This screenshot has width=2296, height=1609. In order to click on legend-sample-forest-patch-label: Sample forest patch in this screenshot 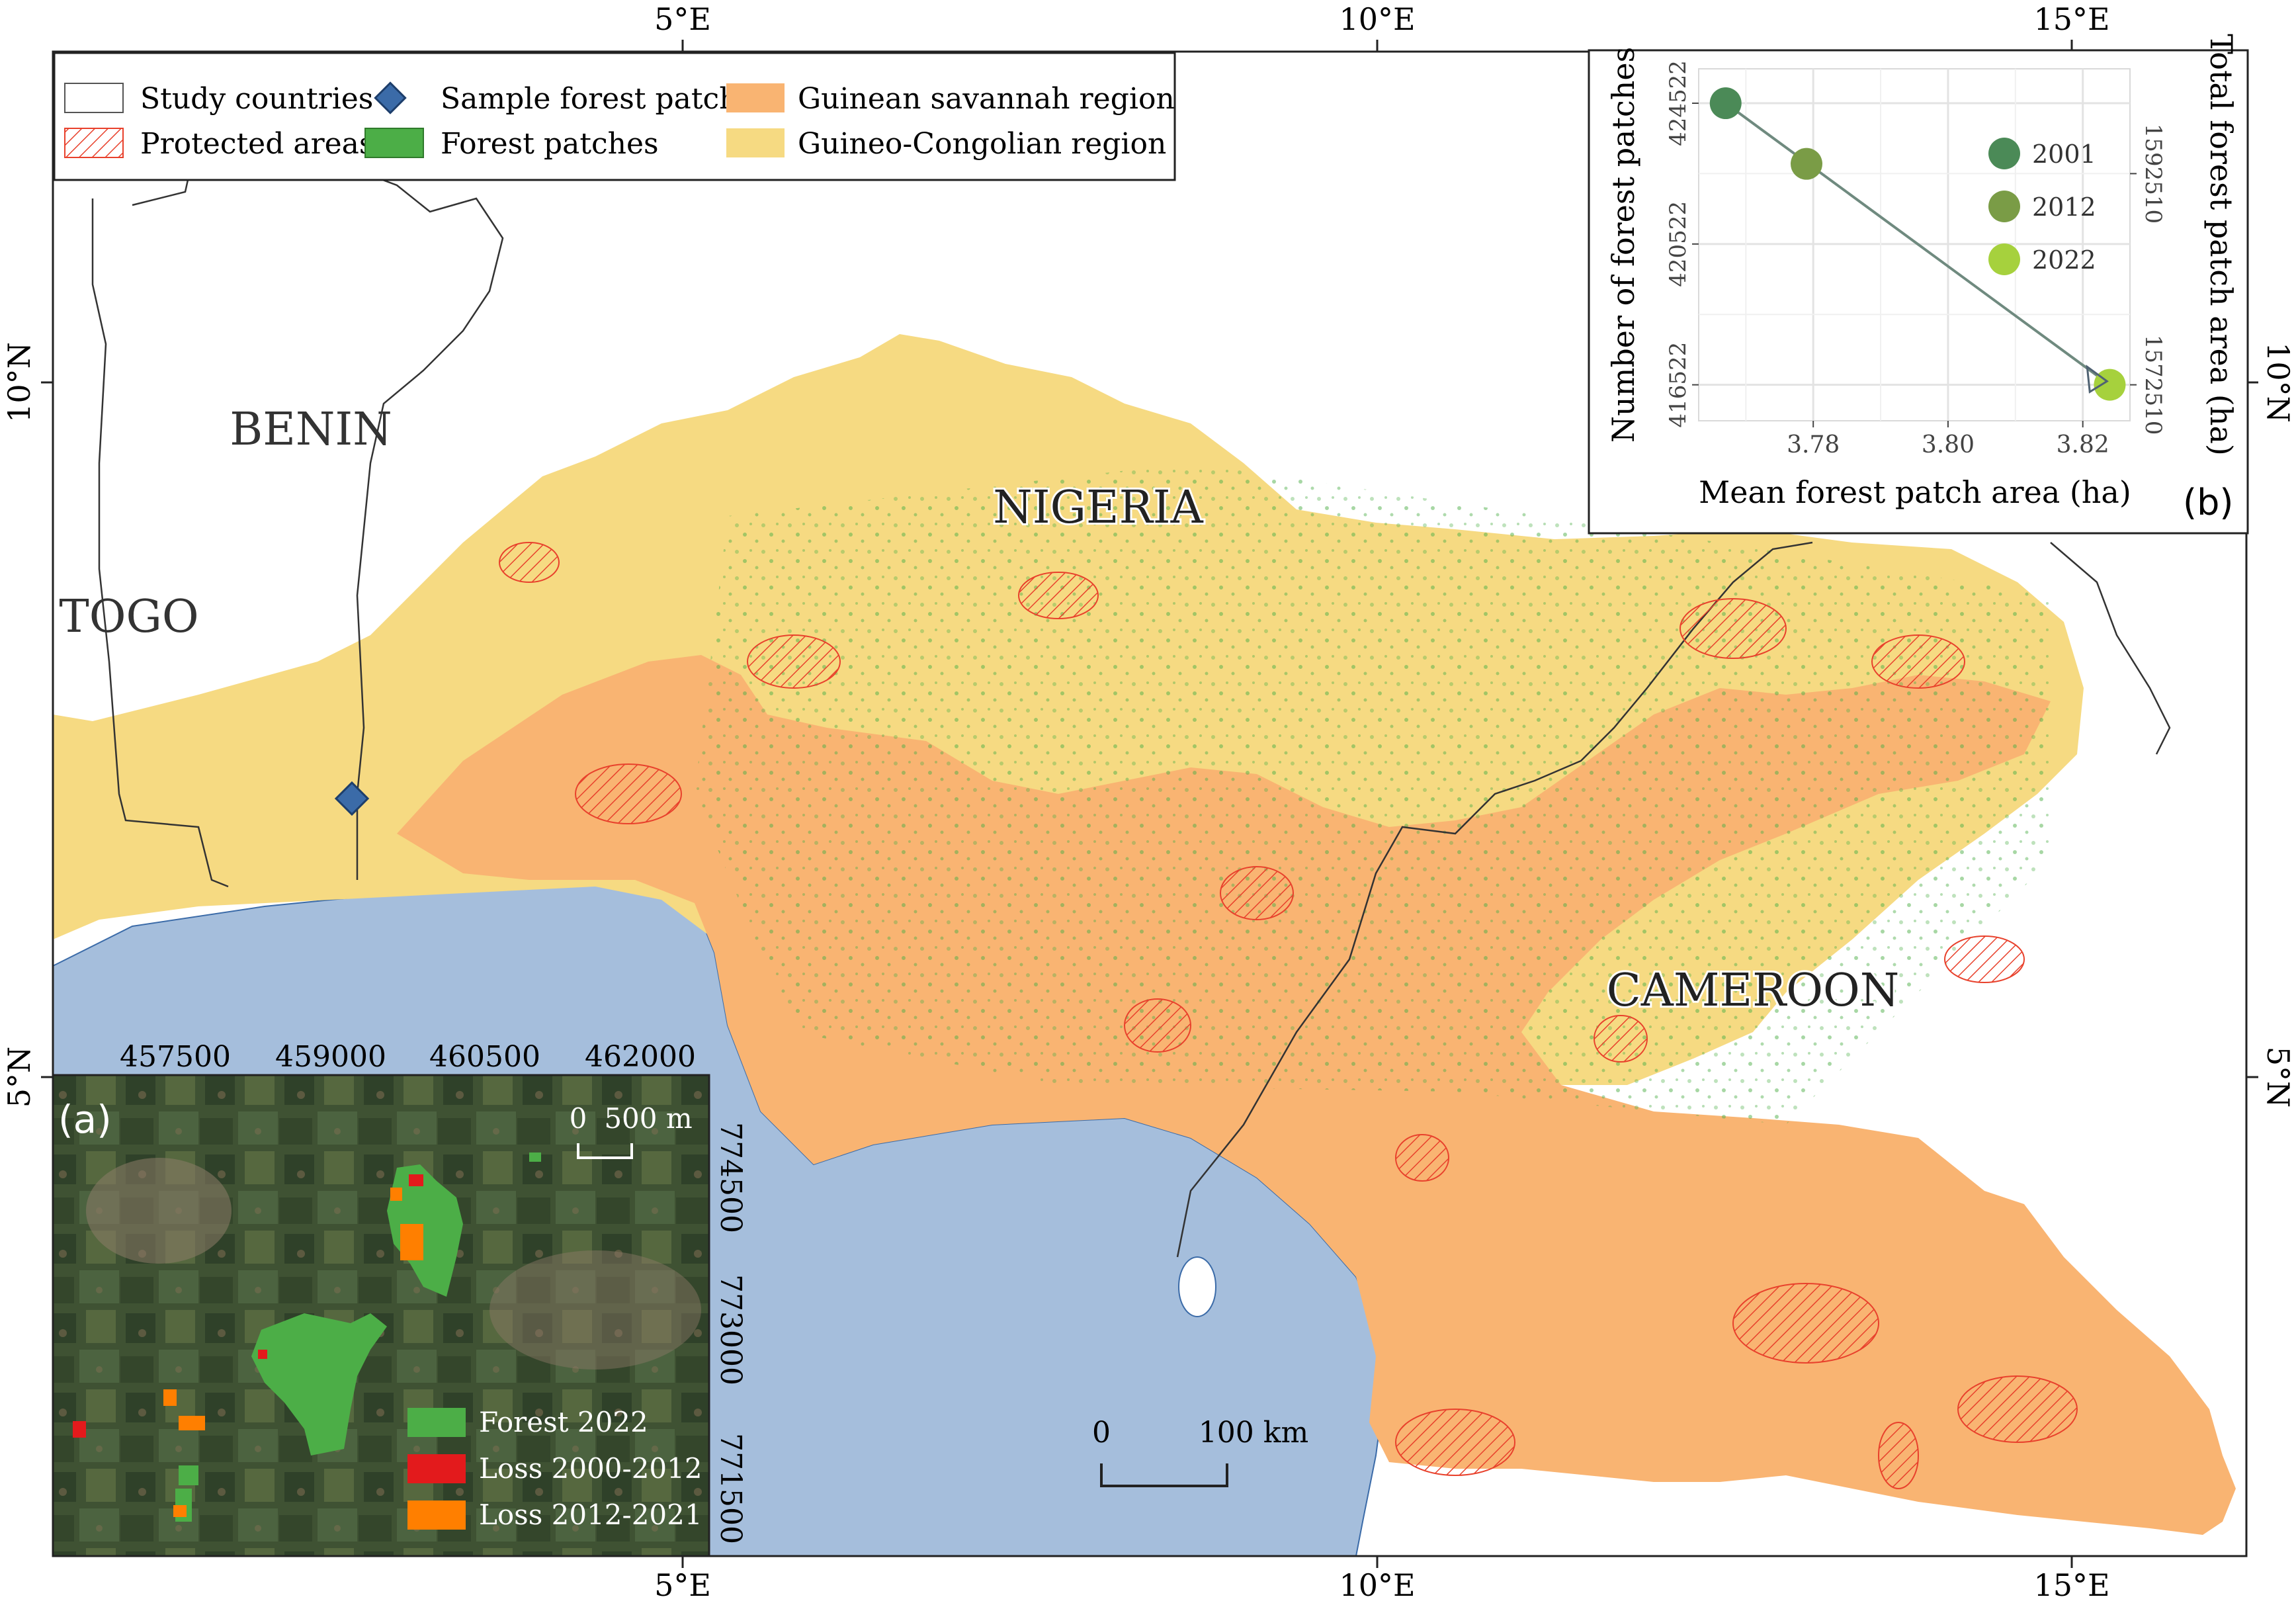, I will do `click(589, 99)`.